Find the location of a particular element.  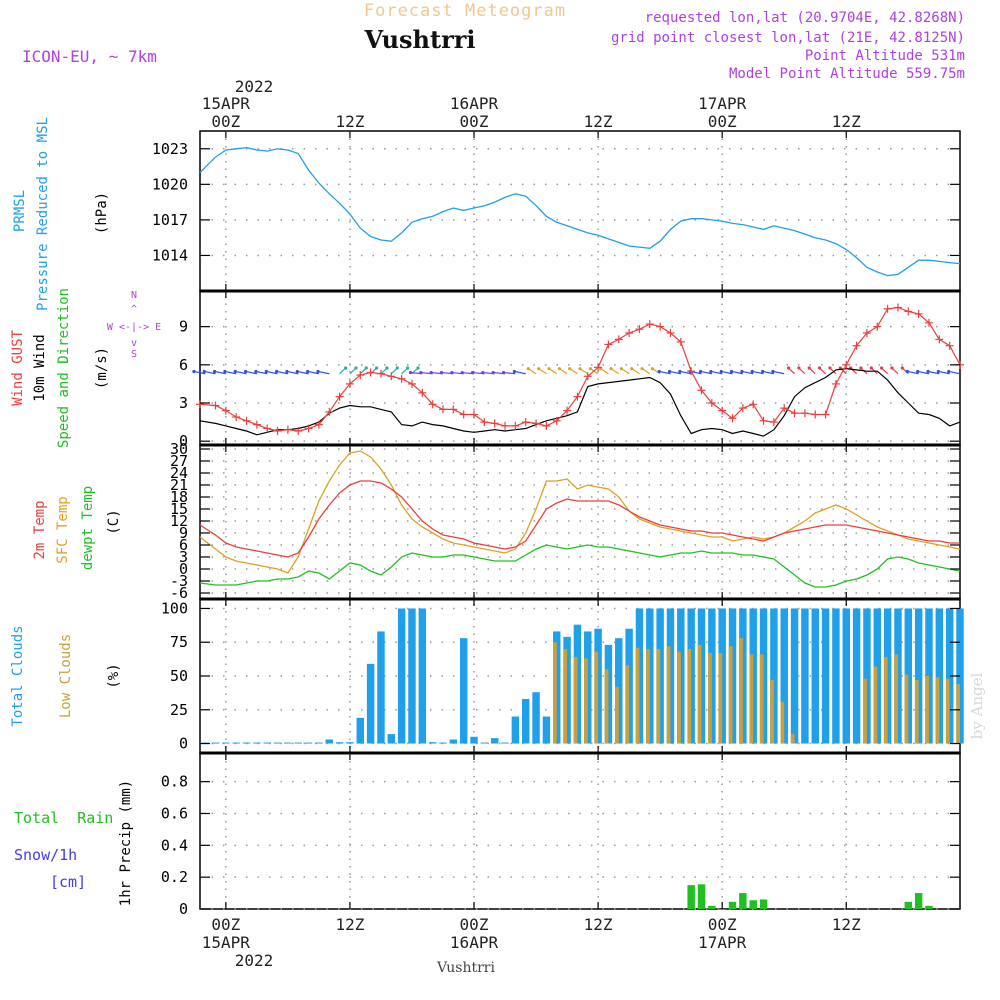

ytick-label-wind: 6 is located at coordinates (183, 365).